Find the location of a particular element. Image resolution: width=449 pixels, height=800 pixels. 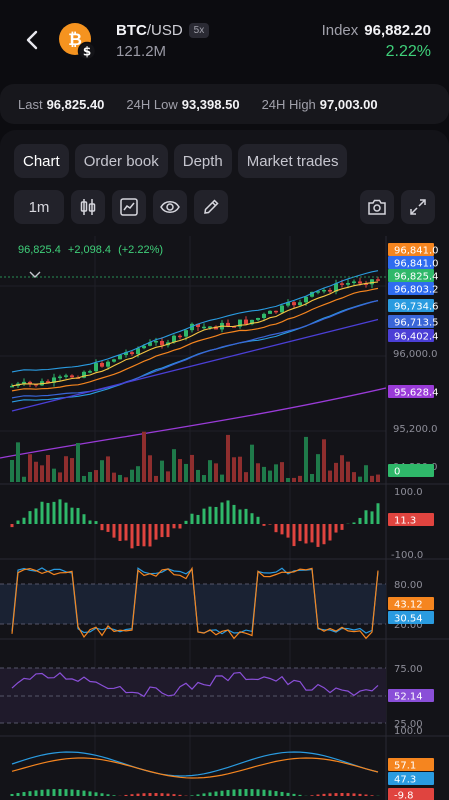

osc-tick-top: 100.0 is located at coordinates (408, 731).